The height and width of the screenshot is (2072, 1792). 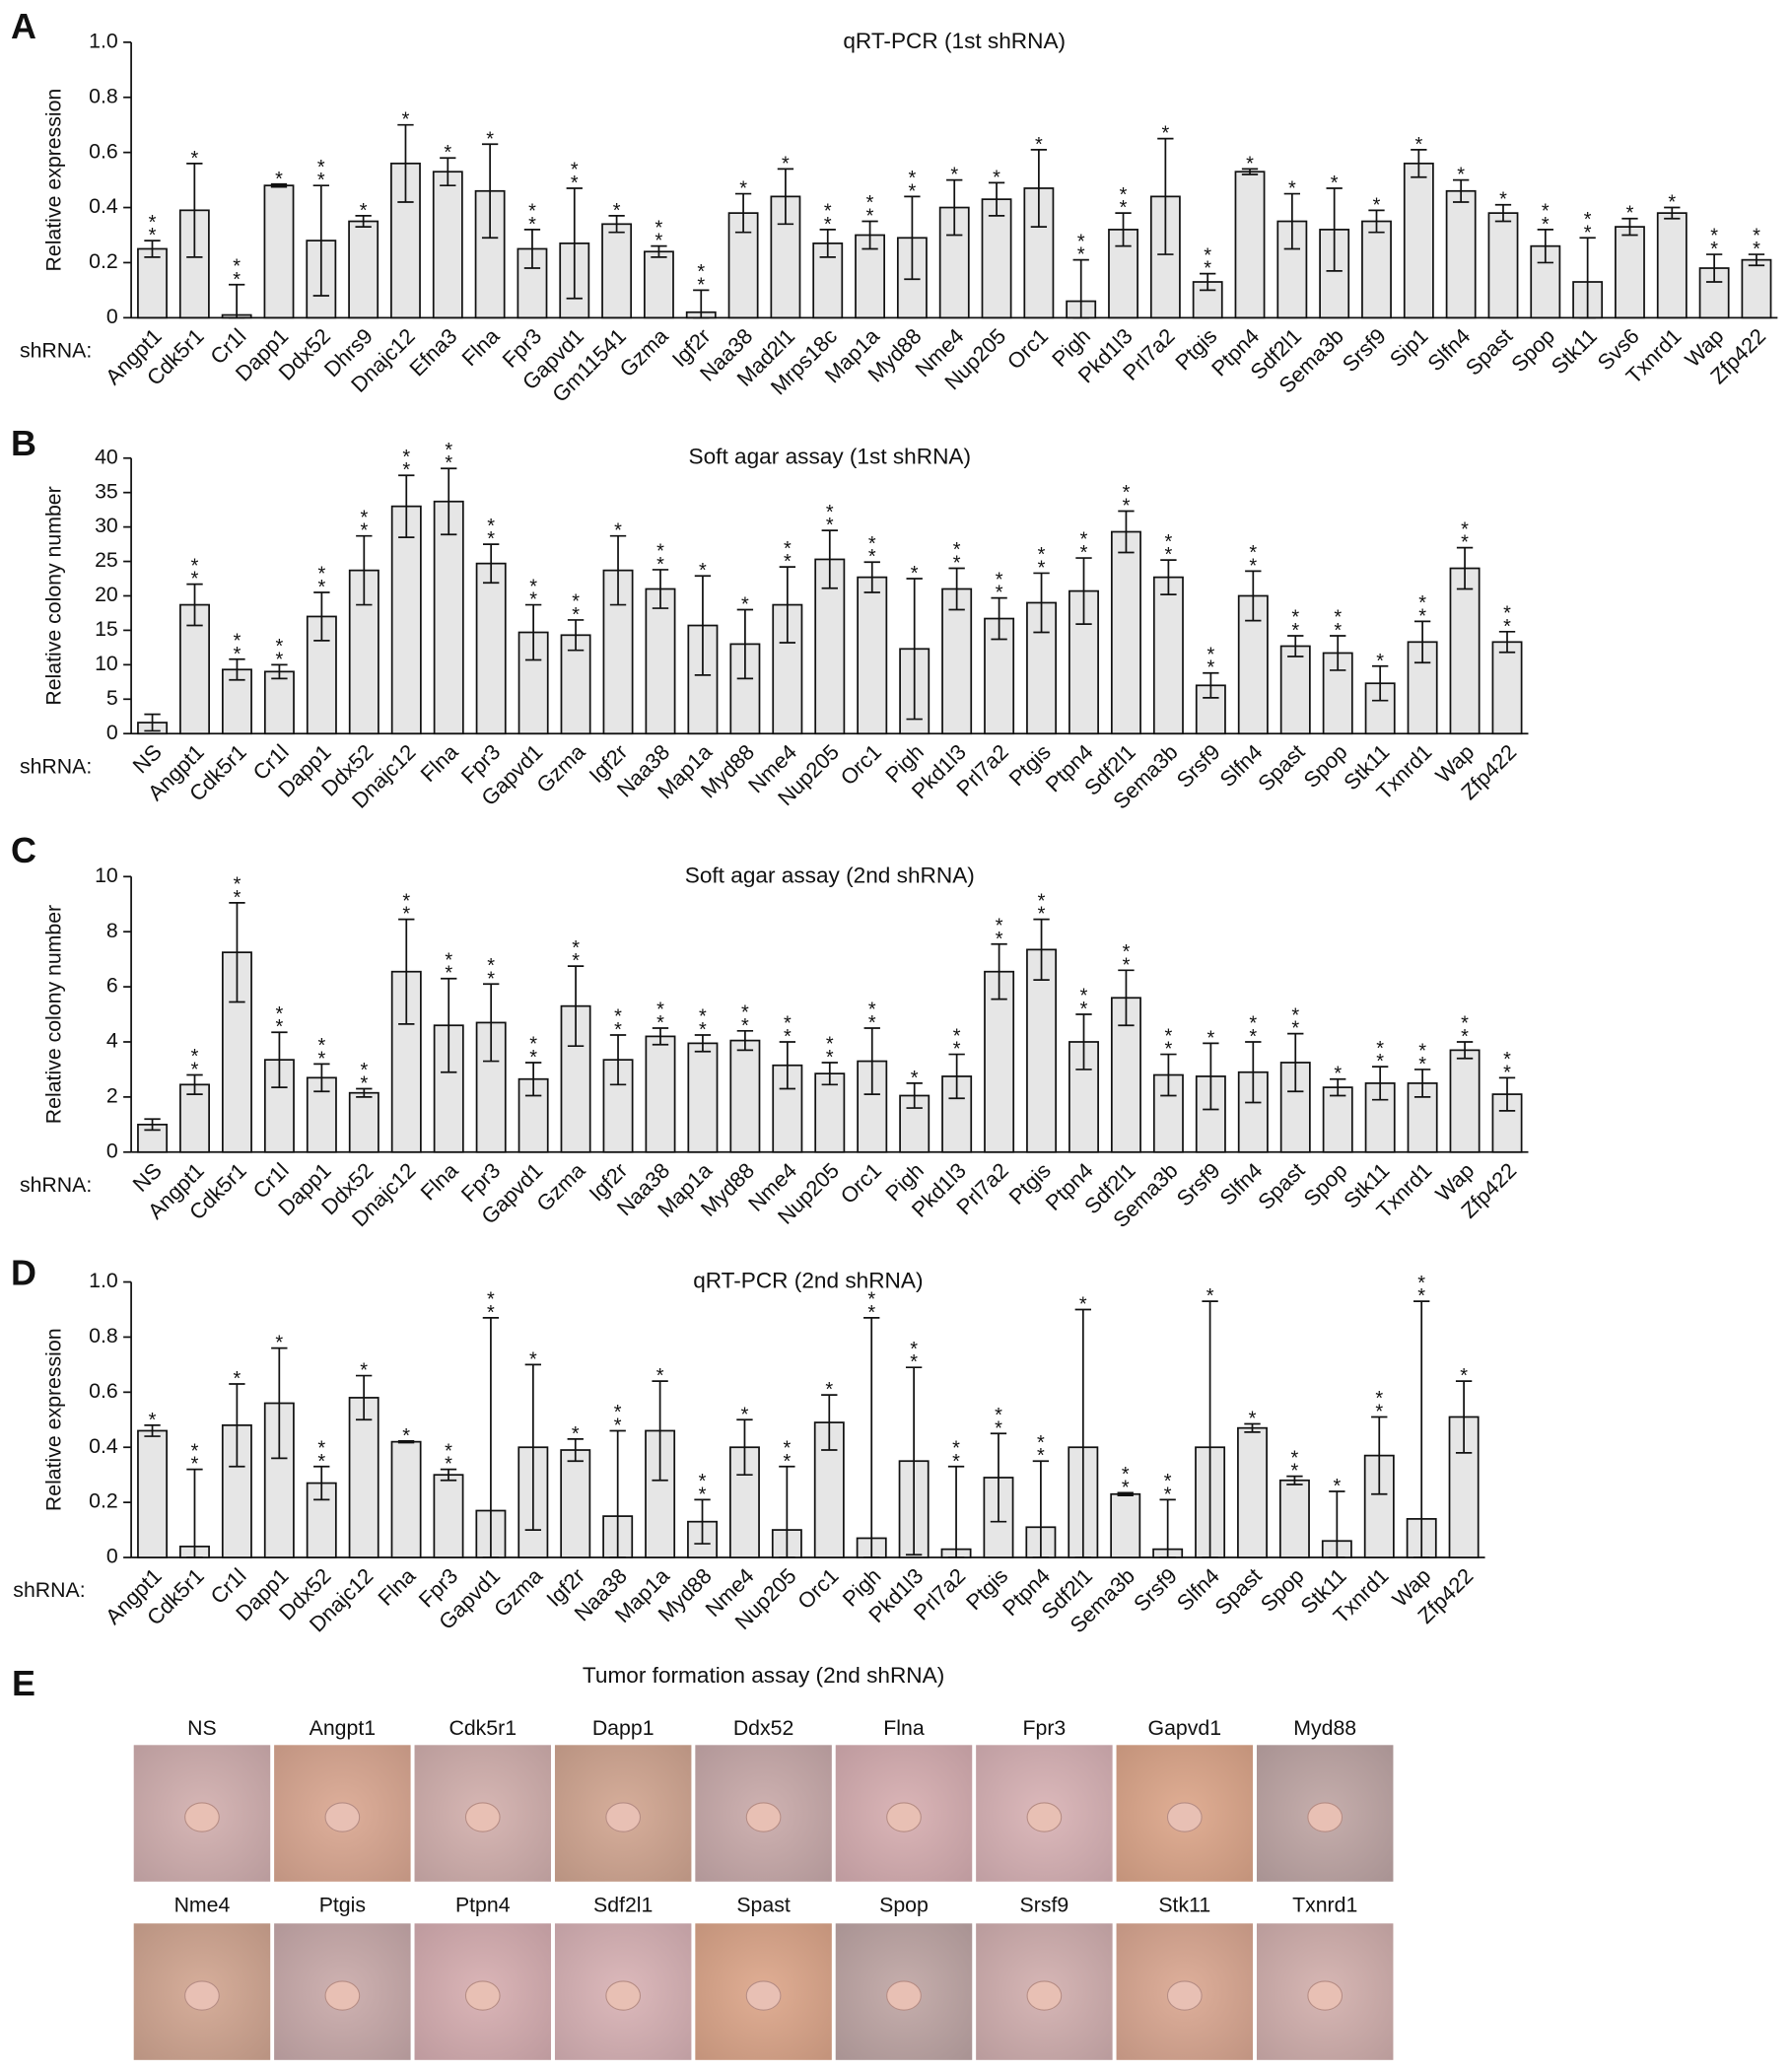 What do you see at coordinates (203, 1905) in the screenshot?
I see `photo-label: Nme4` at bounding box center [203, 1905].